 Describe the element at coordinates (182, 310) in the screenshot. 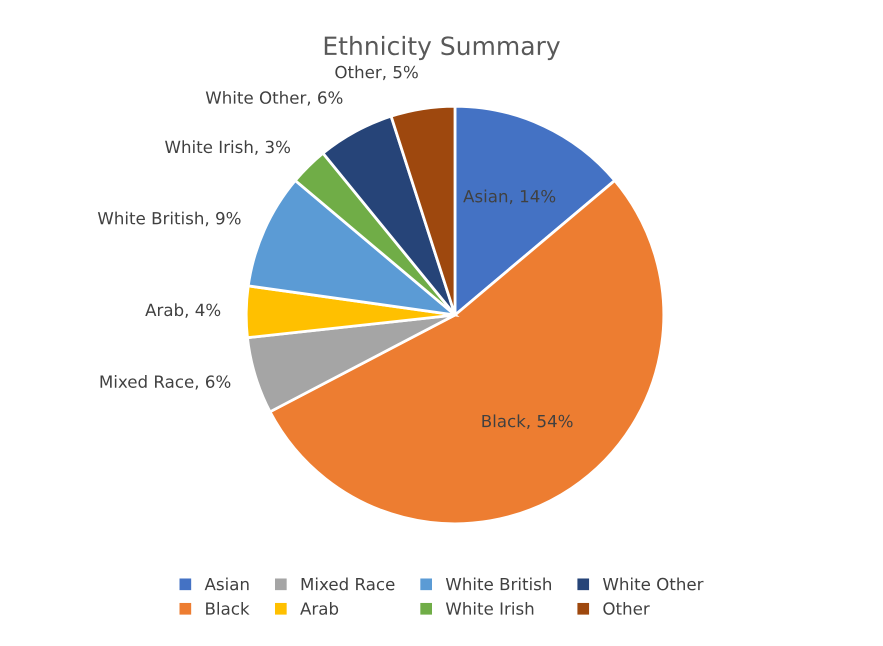

I see `data-label: Arab, 4%` at that location.